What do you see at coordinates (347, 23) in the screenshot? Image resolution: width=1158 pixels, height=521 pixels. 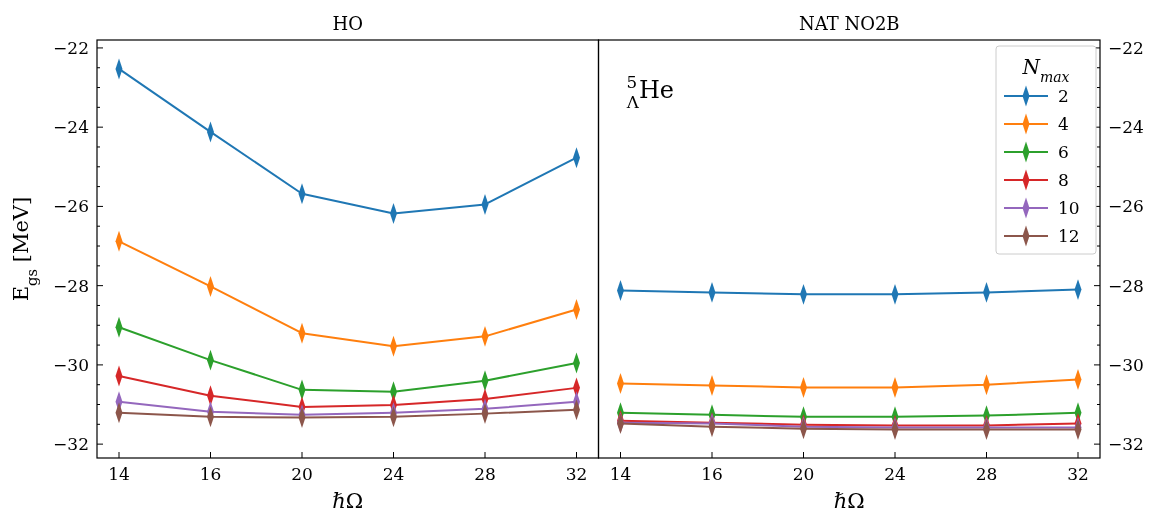 I see `chart-title: HO` at bounding box center [347, 23].